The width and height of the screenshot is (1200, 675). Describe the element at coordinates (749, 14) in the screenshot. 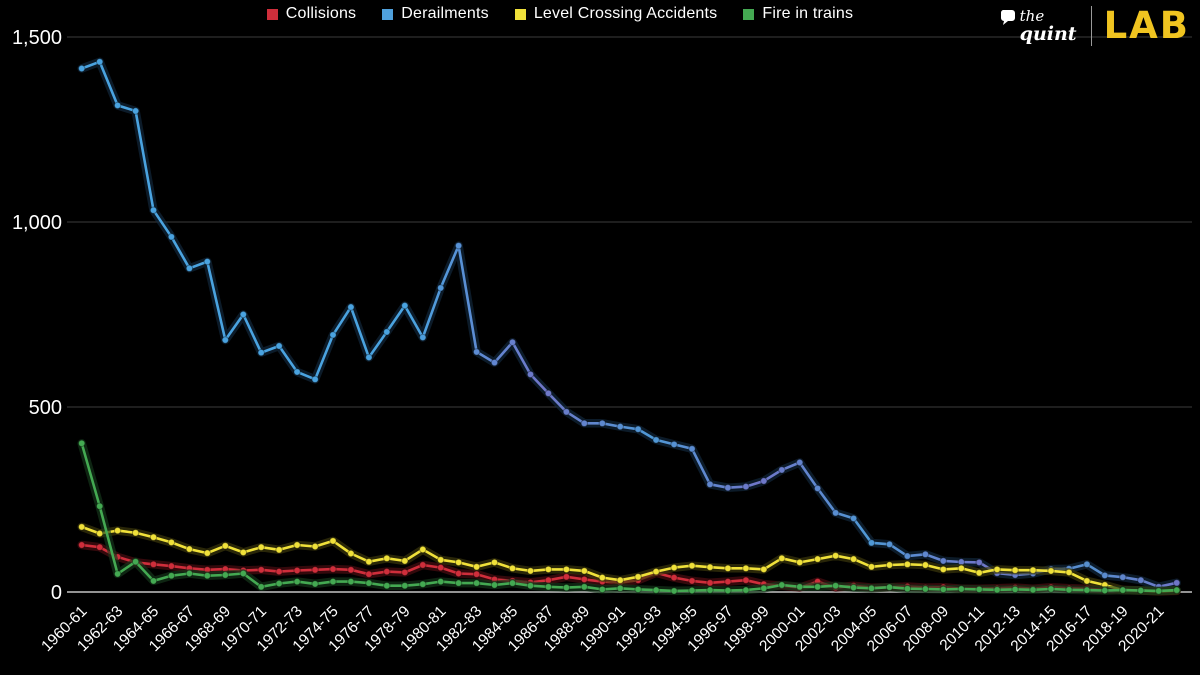

I see `fire-swatch-icon` at that location.